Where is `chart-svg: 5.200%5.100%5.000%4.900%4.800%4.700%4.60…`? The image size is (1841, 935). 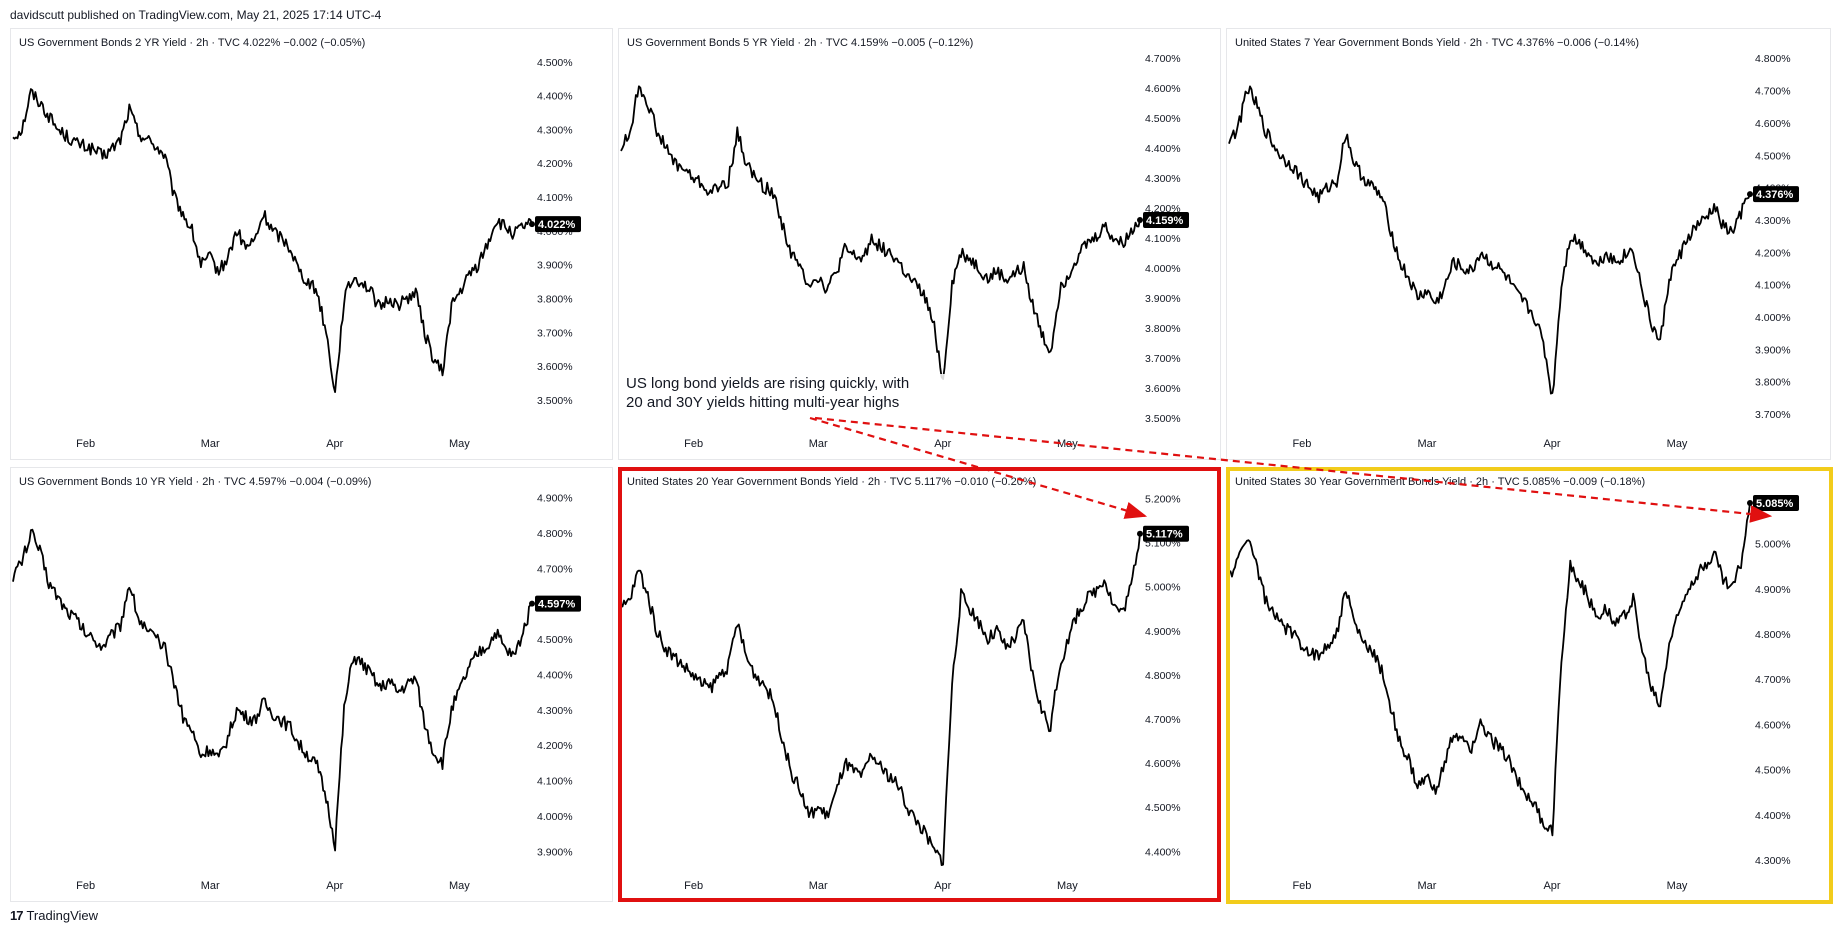
chart-svg: 5.200%5.100%5.000%4.900%4.800%4.700%4.60… is located at coordinates (904, 692).